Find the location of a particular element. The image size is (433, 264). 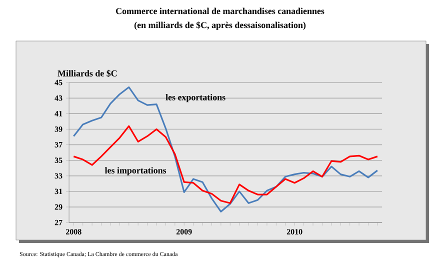

chart-subtitle: (en milliards de $C, après dessaisonalisation) is located at coordinates (220, 26).